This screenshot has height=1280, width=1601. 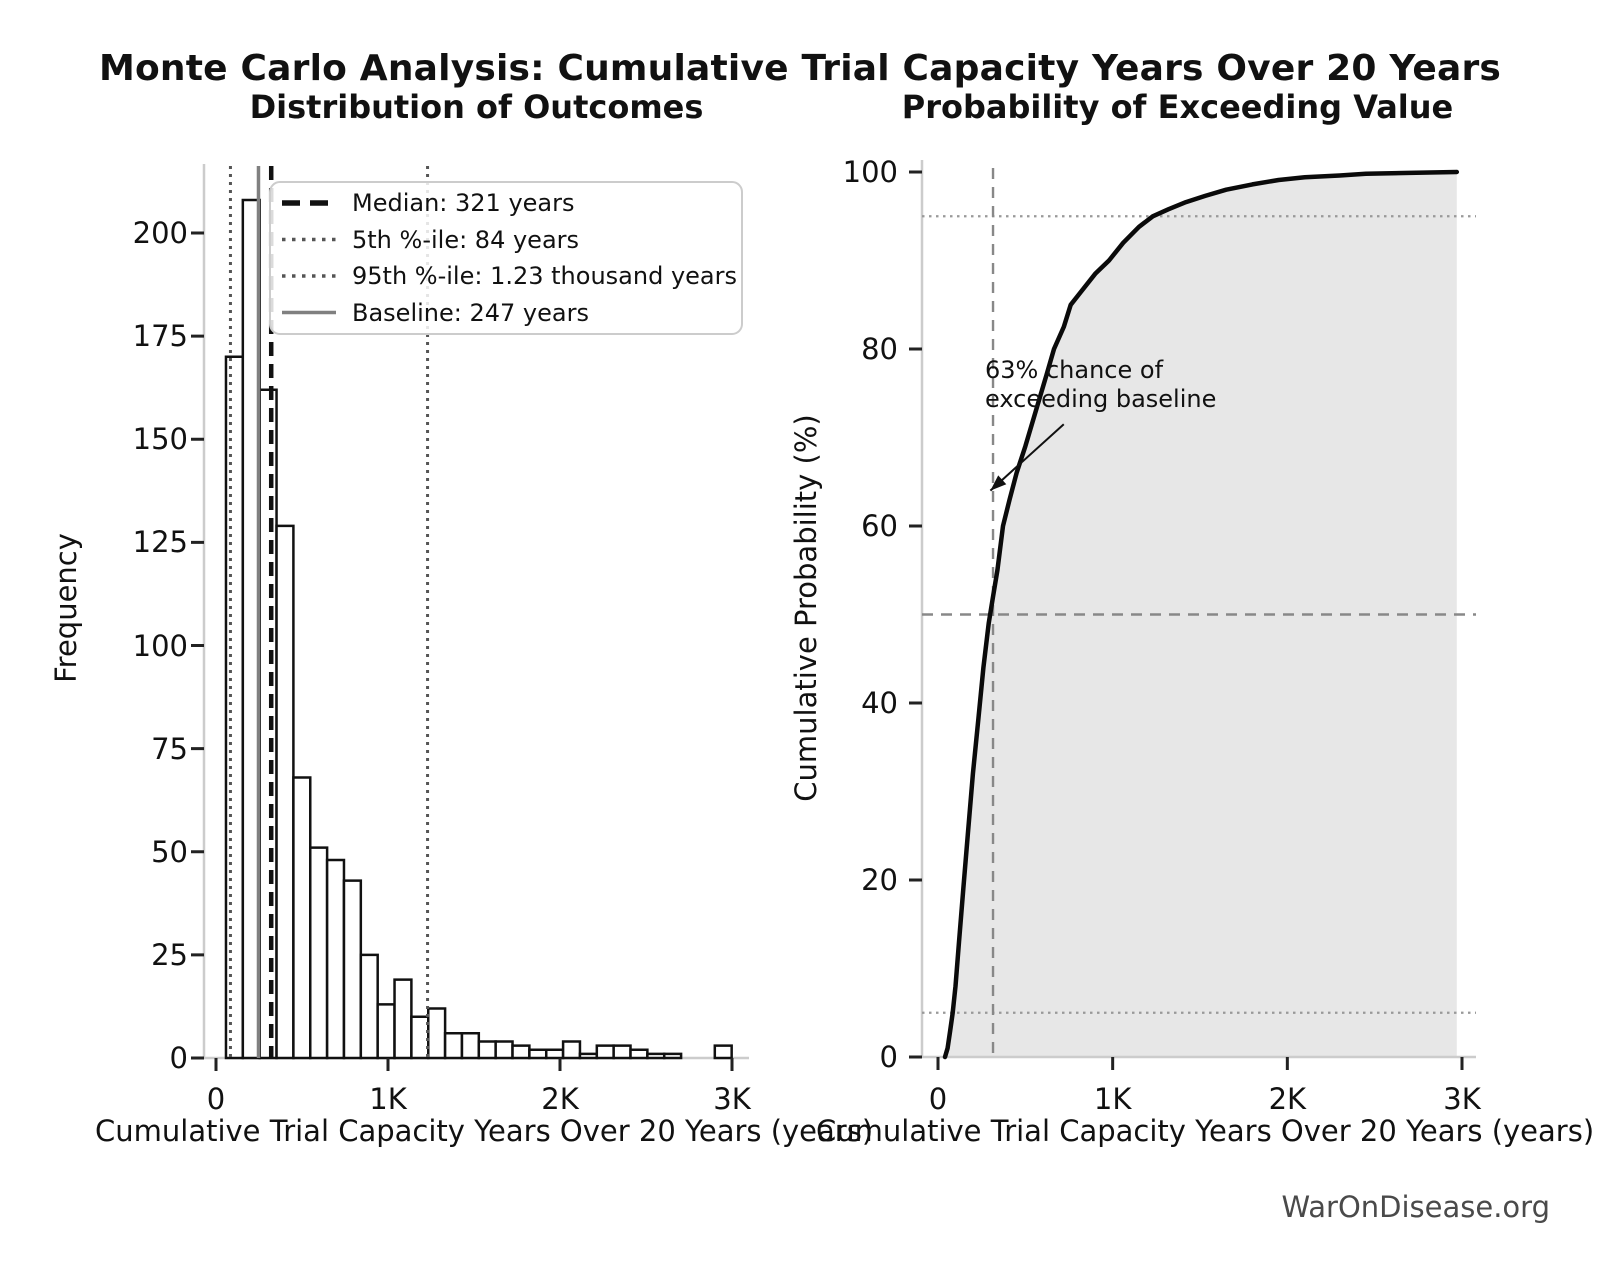 I want to click on left-subplot-title: Distribution of Outcomes, so click(x=476, y=107).